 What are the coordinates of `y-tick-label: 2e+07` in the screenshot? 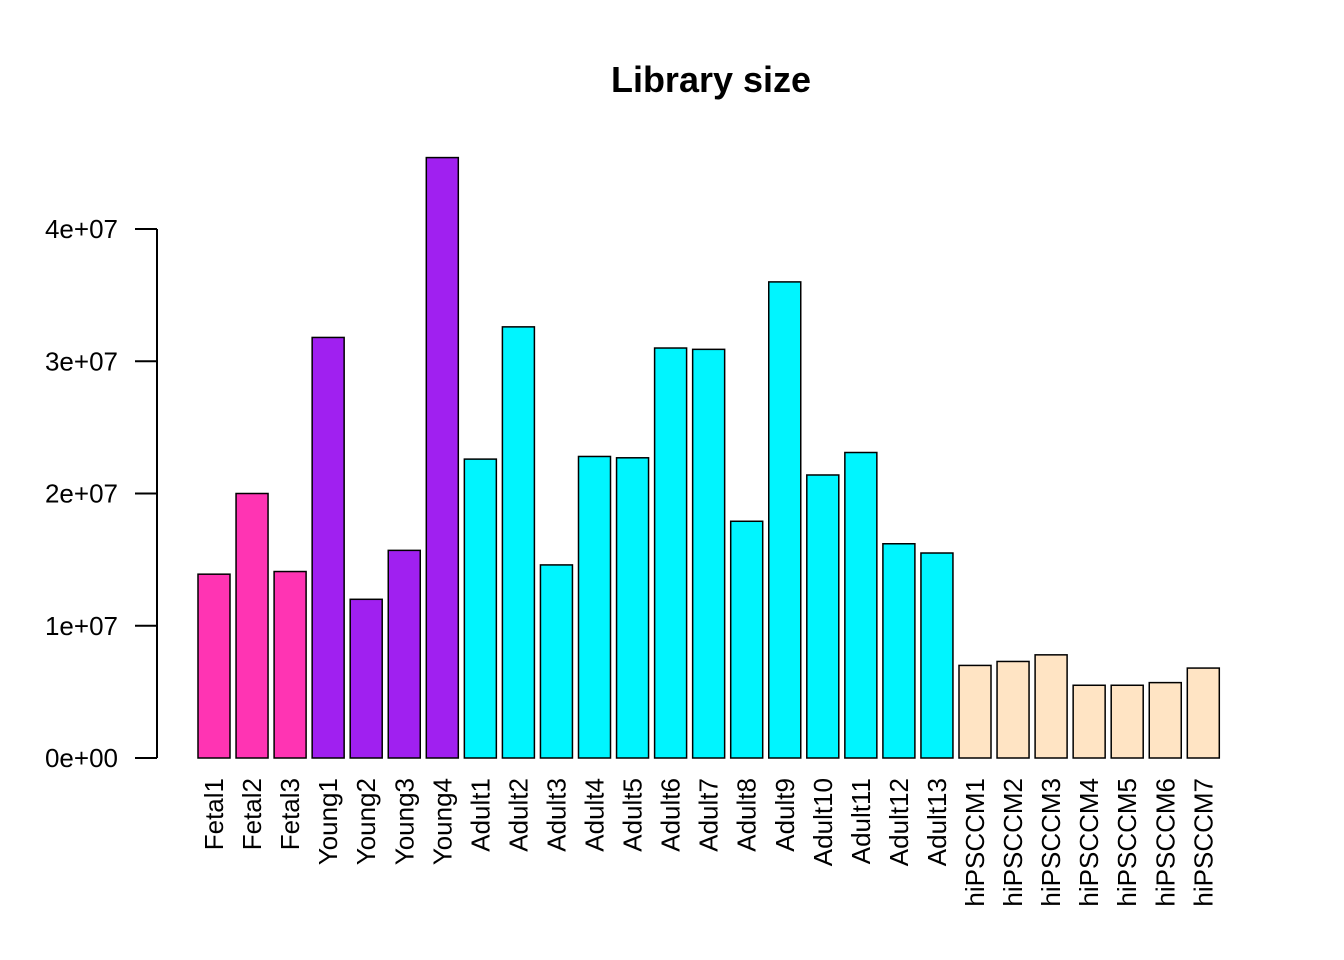 It's located at (81, 494).